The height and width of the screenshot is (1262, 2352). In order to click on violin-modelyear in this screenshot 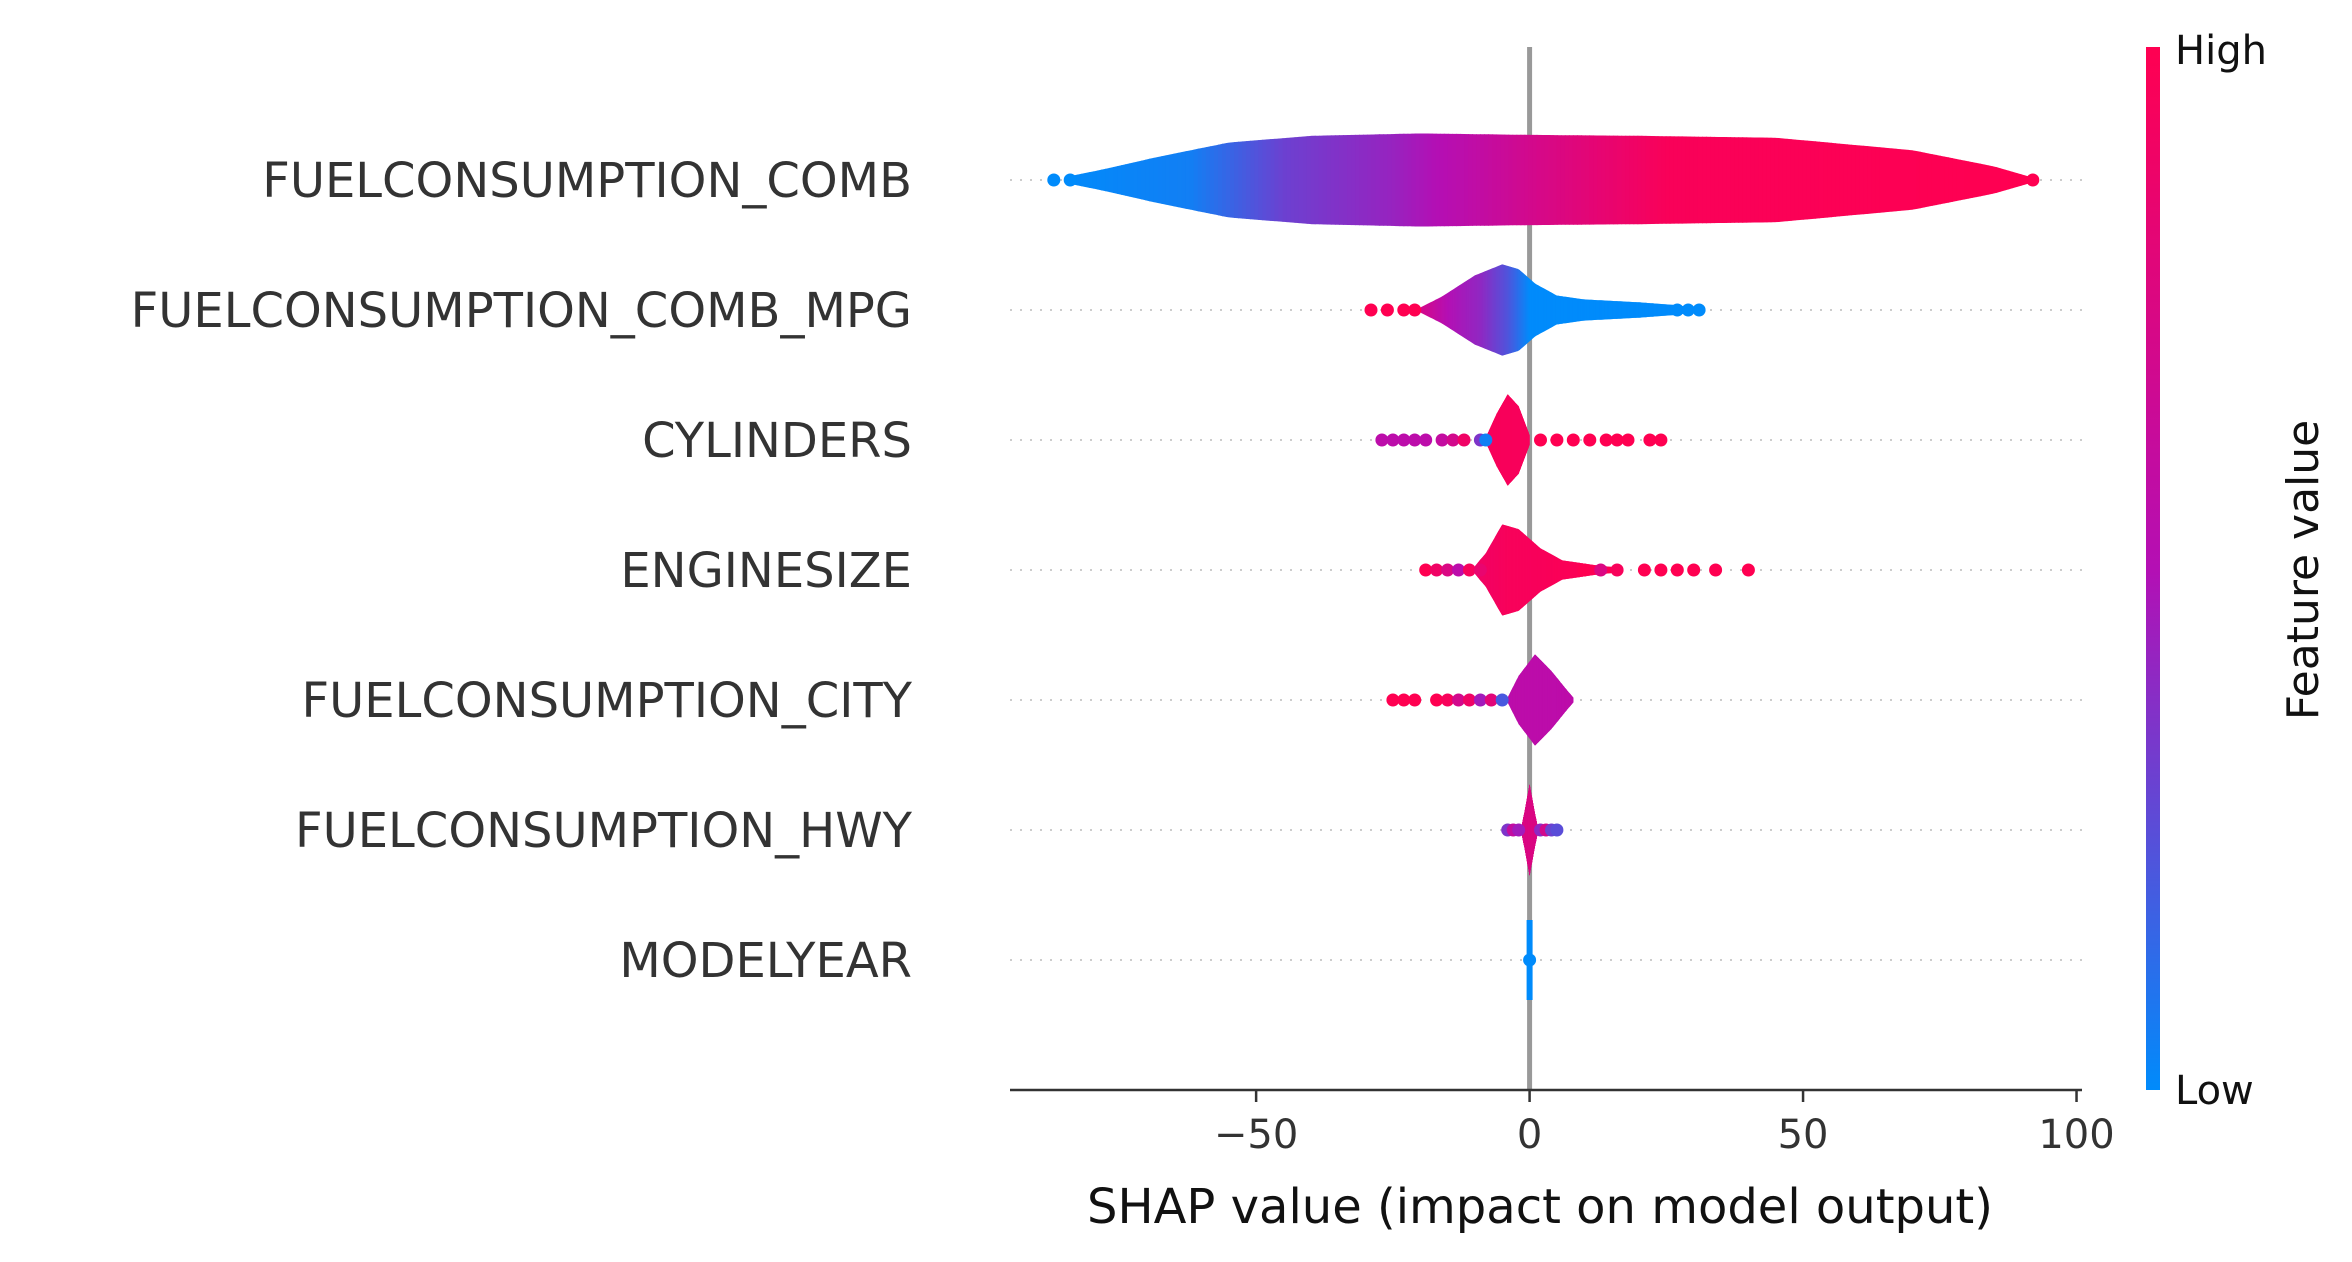, I will do `click(1530, 960)`.